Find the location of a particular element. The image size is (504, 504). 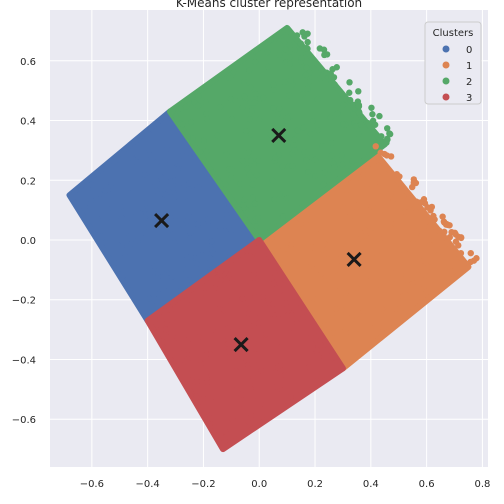

y-tick-label: 0.4 is located at coordinates (28, 122).